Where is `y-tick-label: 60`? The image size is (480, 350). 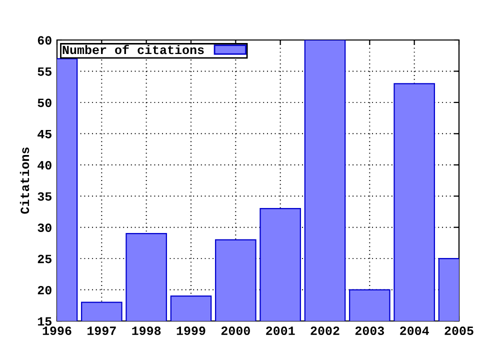
y-tick-label: 60 is located at coordinates (45, 40).